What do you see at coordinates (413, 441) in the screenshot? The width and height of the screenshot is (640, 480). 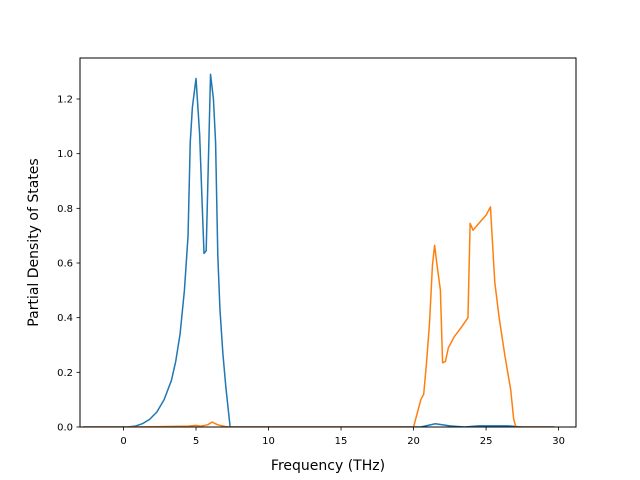 I see `x-tick-label: 20` at bounding box center [413, 441].